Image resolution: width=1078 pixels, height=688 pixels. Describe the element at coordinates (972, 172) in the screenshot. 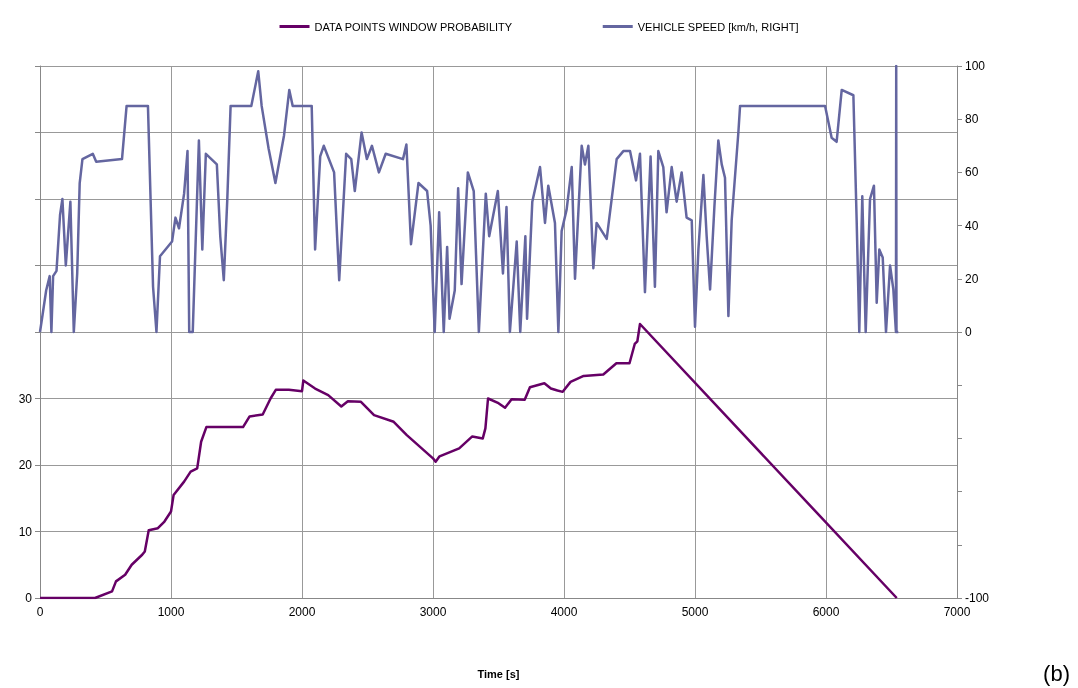

I see `y2-tick-label: 60` at that location.